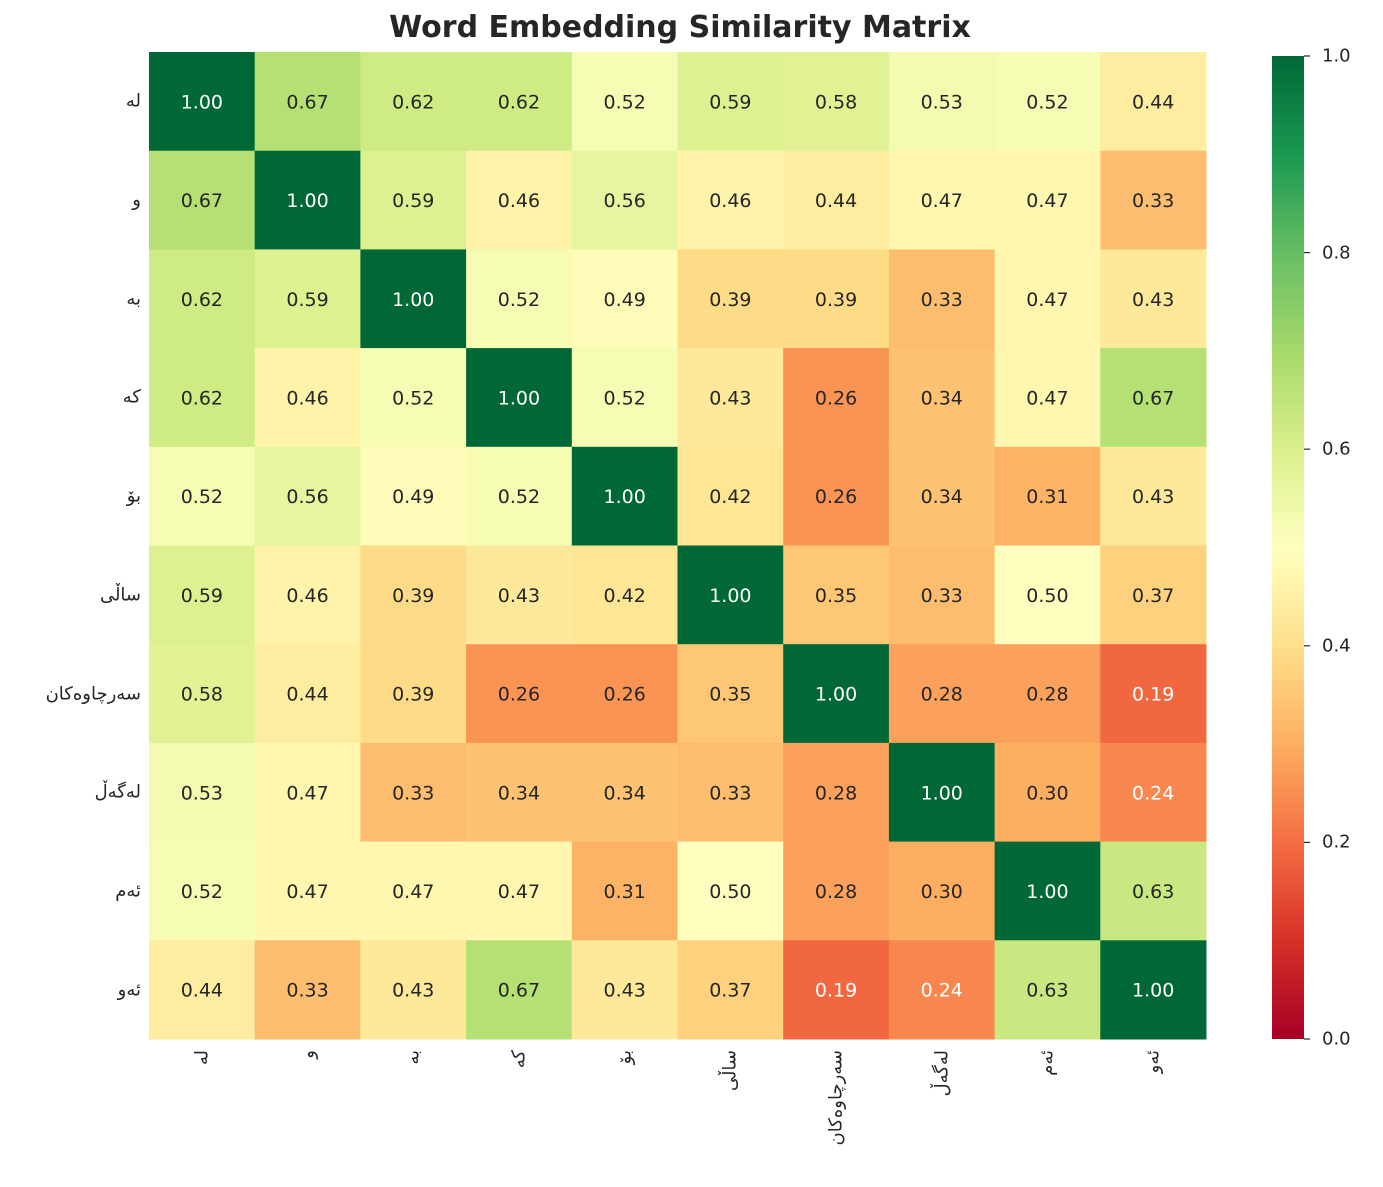 This screenshot has height=1187, width=1383. I want to click on x-tick-label: ئەو, so click(1153, 1062).